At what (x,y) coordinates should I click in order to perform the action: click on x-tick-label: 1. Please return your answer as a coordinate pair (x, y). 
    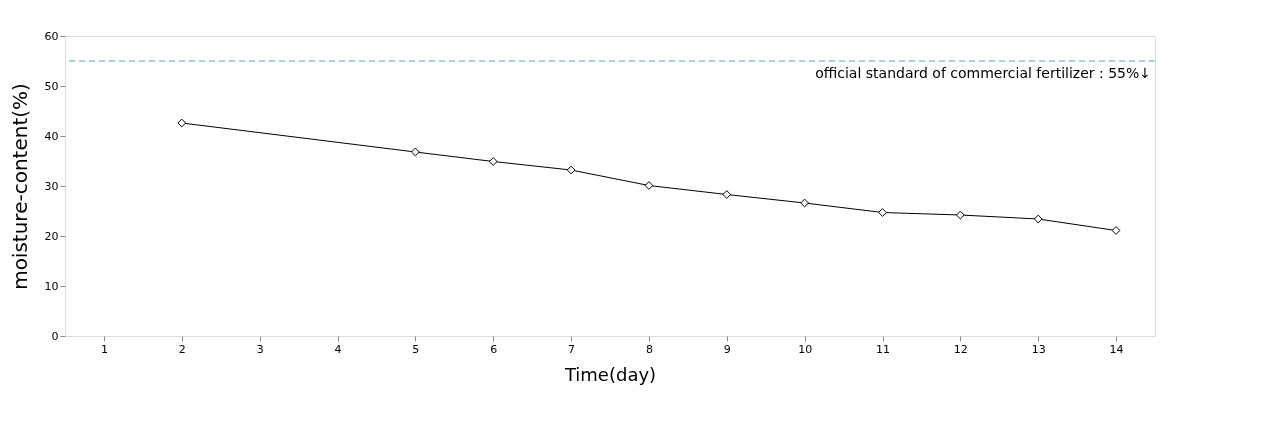
    Looking at the image, I should click on (104, 349).